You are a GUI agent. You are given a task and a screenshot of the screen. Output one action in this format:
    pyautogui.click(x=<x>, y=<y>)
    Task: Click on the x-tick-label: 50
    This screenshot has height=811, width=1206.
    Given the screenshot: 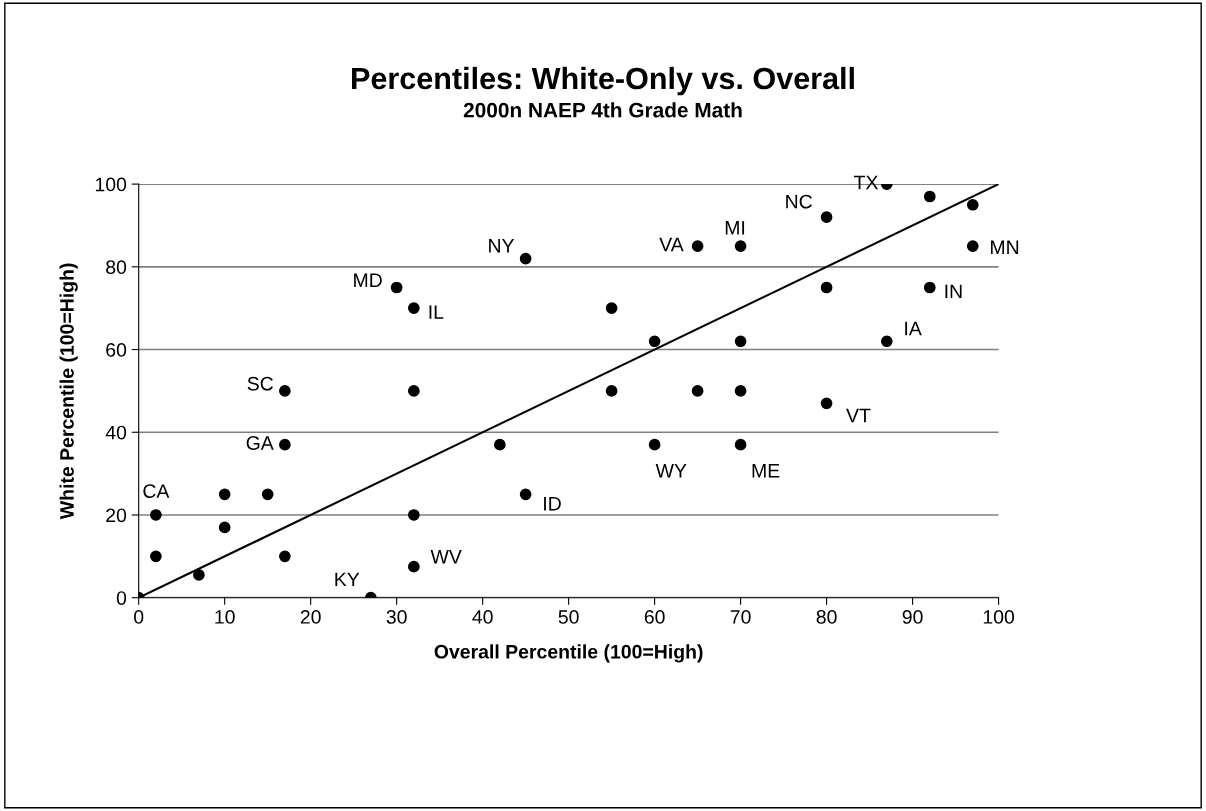 What is the action you would take?
    pyautogui.click(x=568, y=617)
    